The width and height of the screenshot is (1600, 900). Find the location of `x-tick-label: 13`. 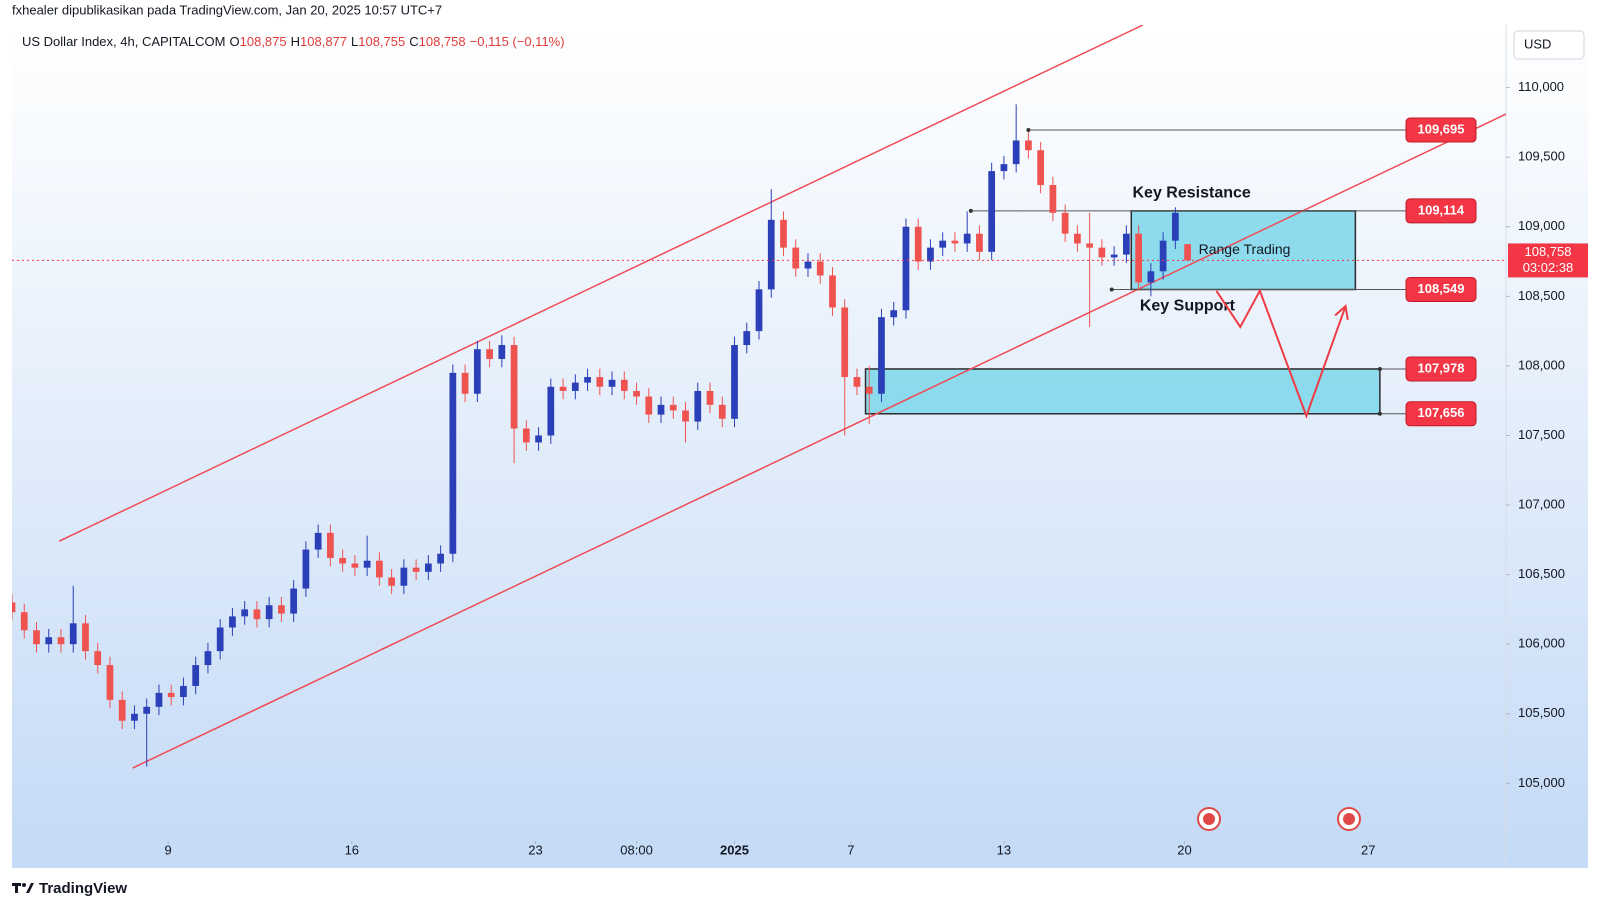

x-tick-label: 13 is located at coordinates (1004, 849).